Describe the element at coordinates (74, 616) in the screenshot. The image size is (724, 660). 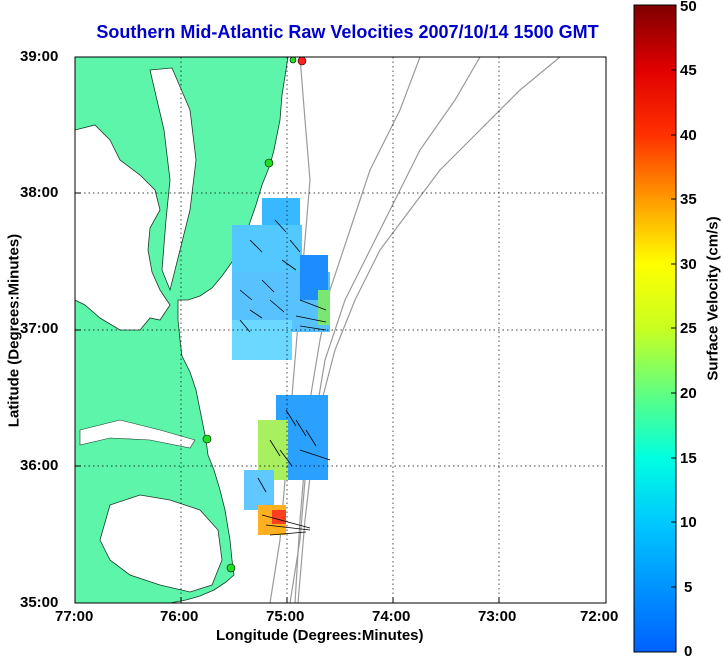
I see `x-tick-label: 77:00` at that location.